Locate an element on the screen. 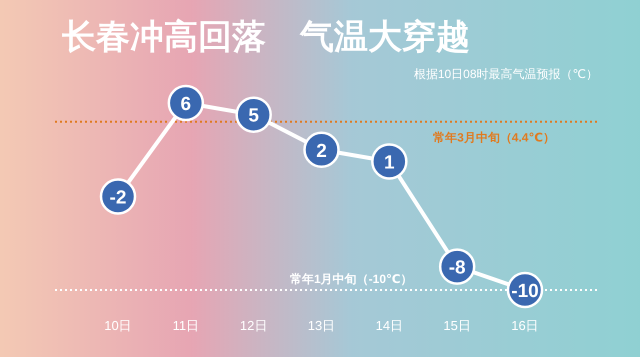 The width and height of the screenshot is (640, 357). data-label: 1 is located at coordinates (390, 163).